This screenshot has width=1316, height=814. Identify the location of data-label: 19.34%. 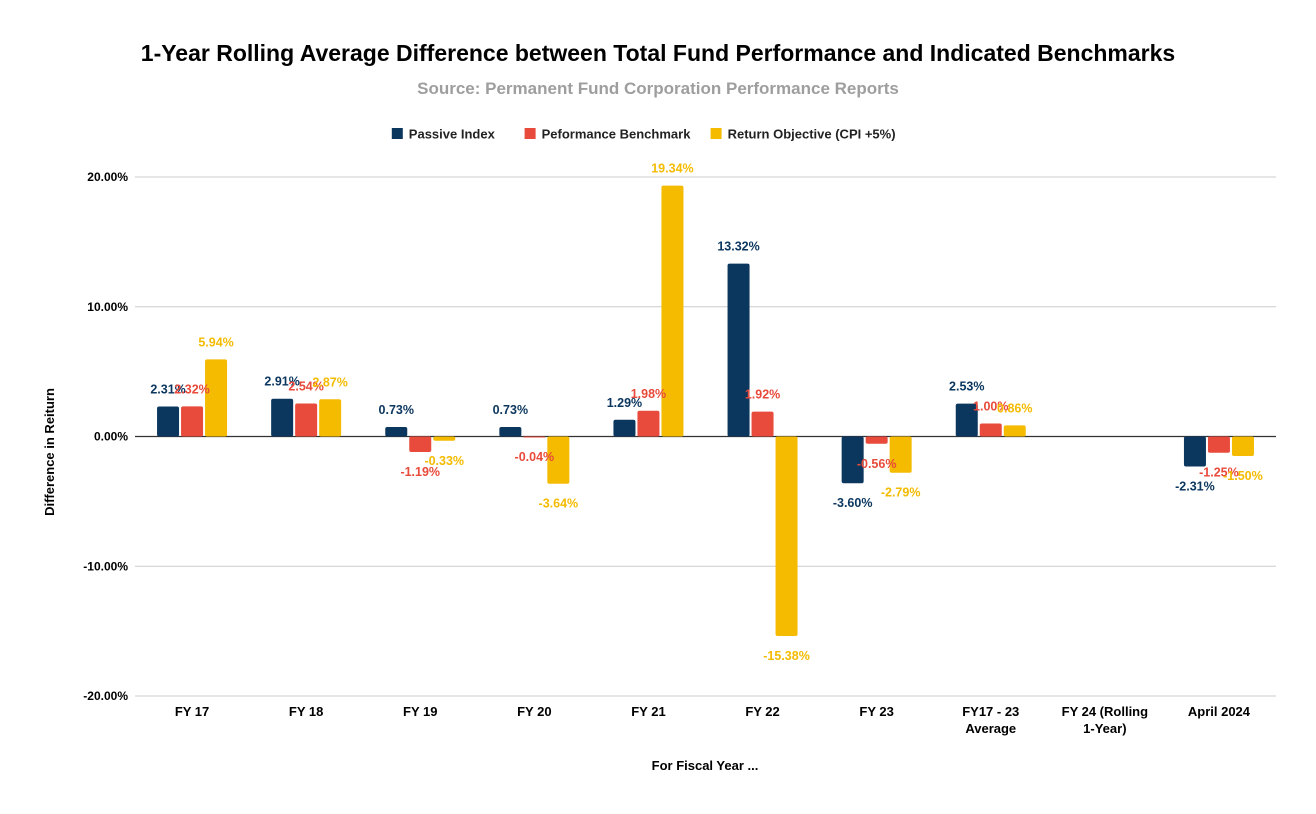
(672, 169).